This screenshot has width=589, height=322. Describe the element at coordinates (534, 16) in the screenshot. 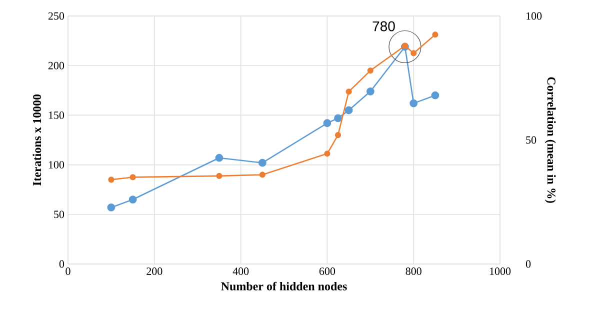

I see `y2-tick-label: 100` at that location.